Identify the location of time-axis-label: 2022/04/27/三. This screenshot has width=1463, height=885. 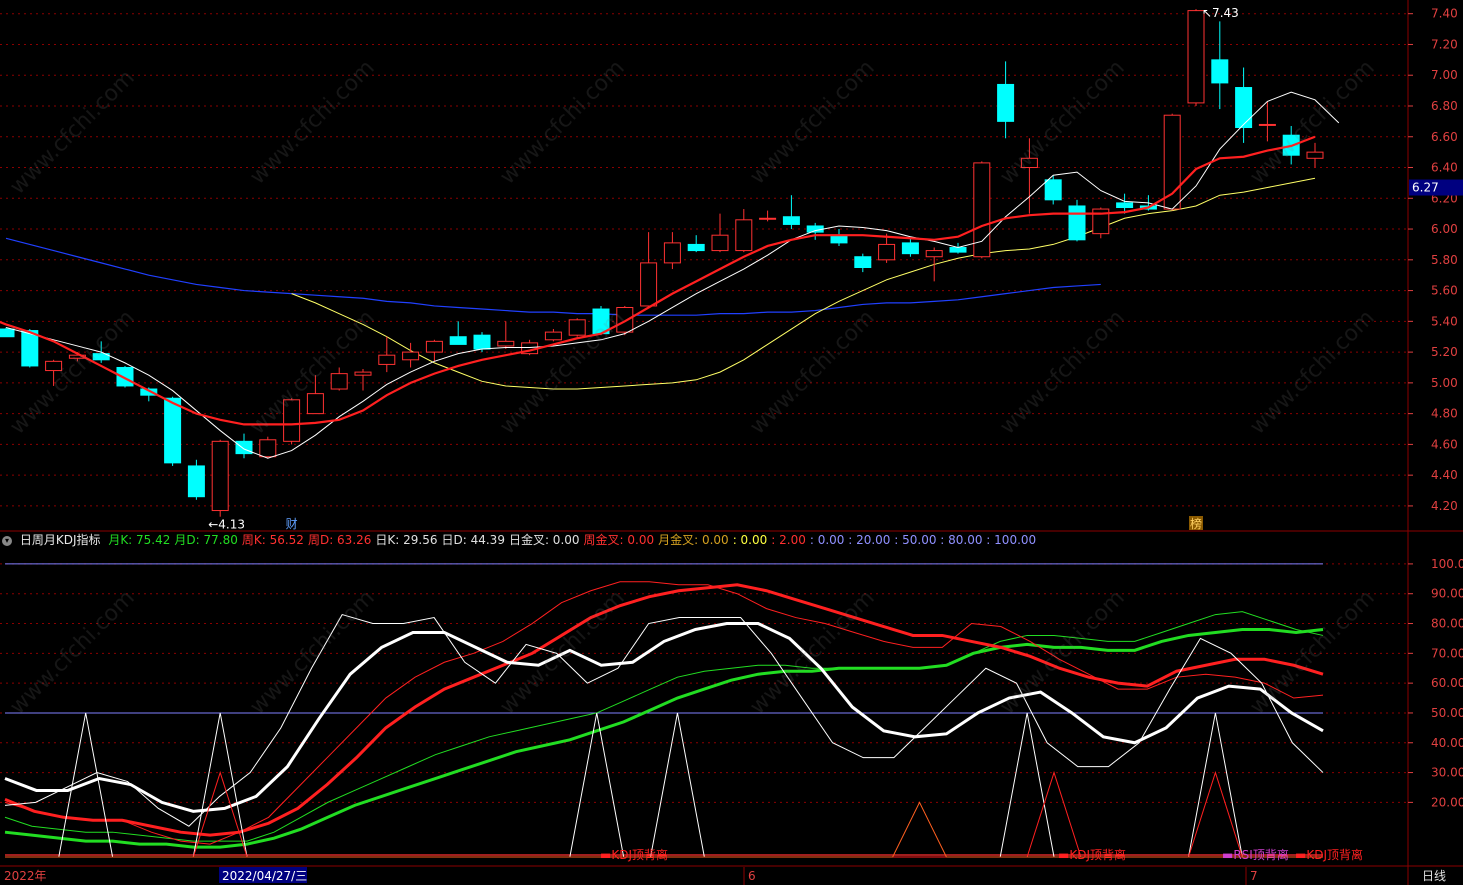
(264, 876).